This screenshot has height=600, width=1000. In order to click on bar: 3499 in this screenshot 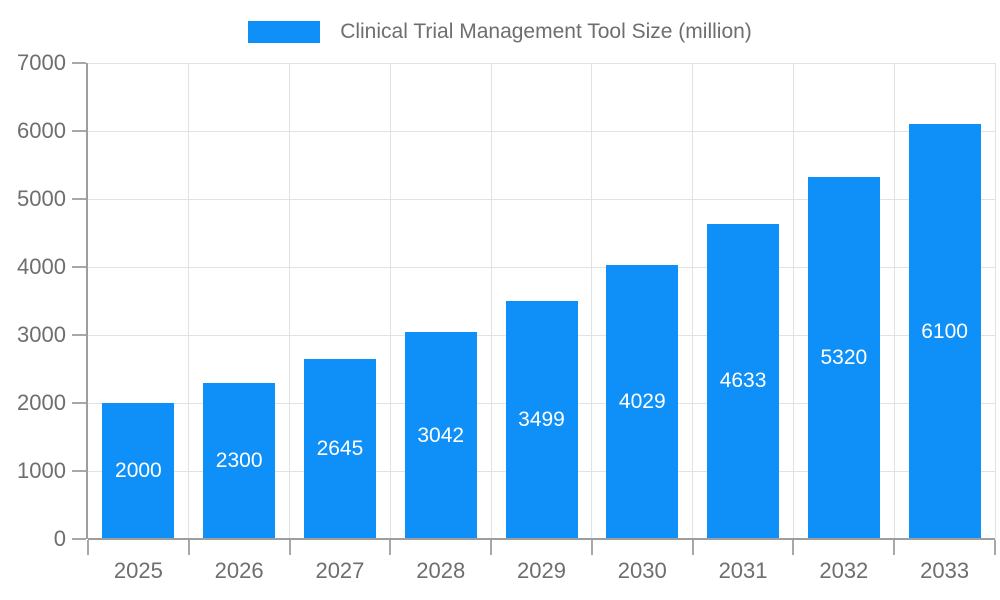, I will do `click(541, 420)`.